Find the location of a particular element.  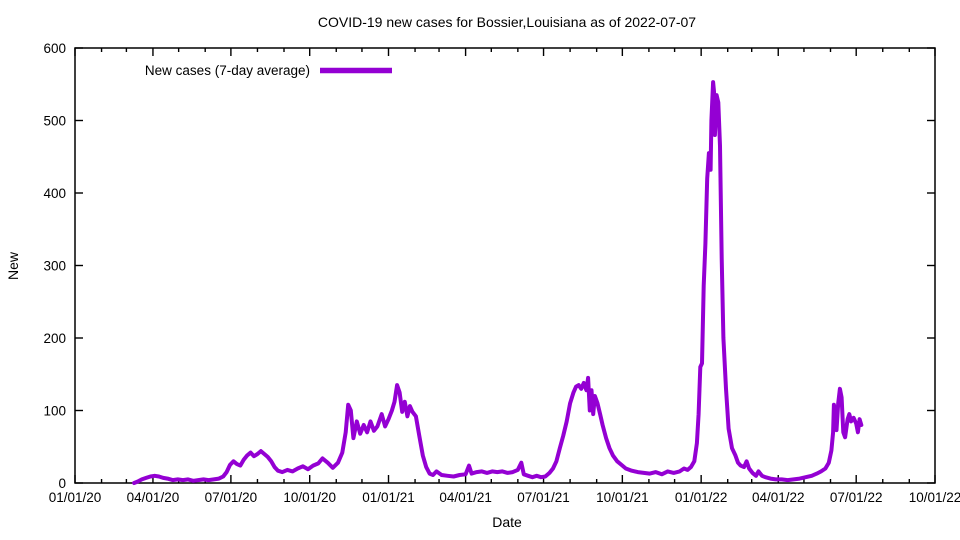

x-tick-label: 04/01/21 is located at coordinates (465, 497).